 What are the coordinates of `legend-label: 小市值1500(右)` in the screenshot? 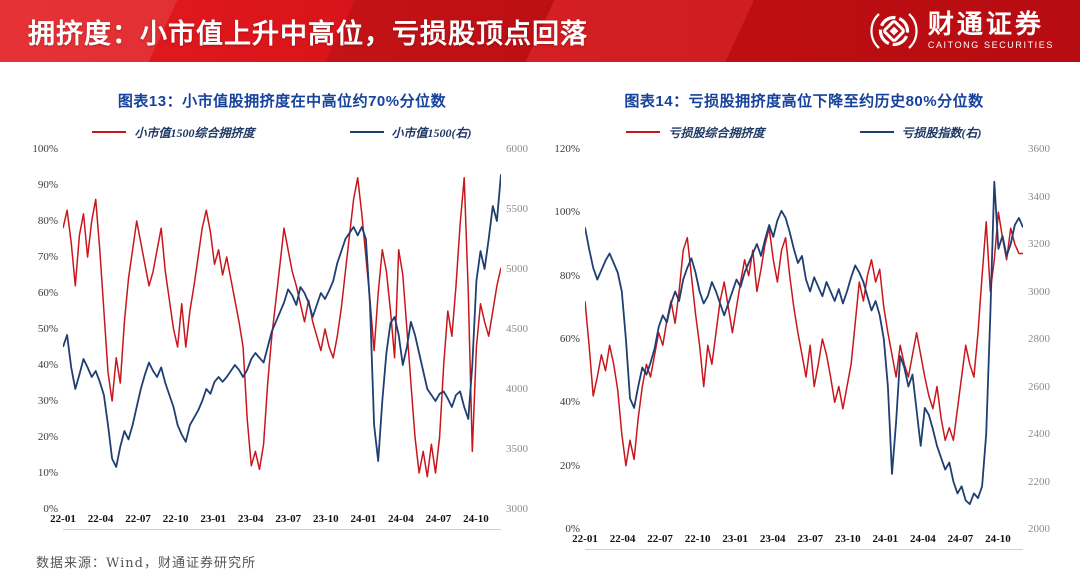 It's located at (431, 132).